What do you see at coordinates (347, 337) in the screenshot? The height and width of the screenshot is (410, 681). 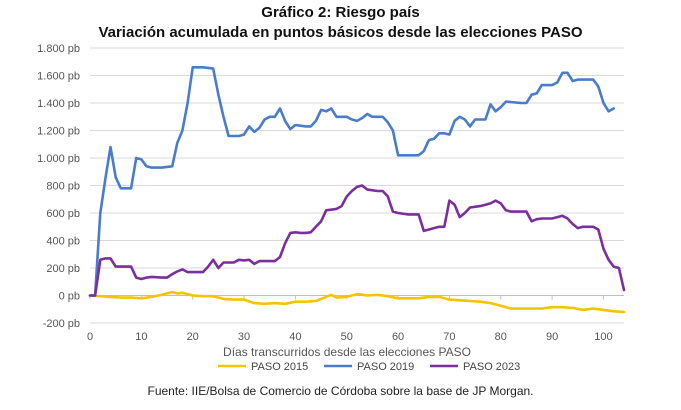 I see `x-tick-label: 50` at bounding box center [347, 337].